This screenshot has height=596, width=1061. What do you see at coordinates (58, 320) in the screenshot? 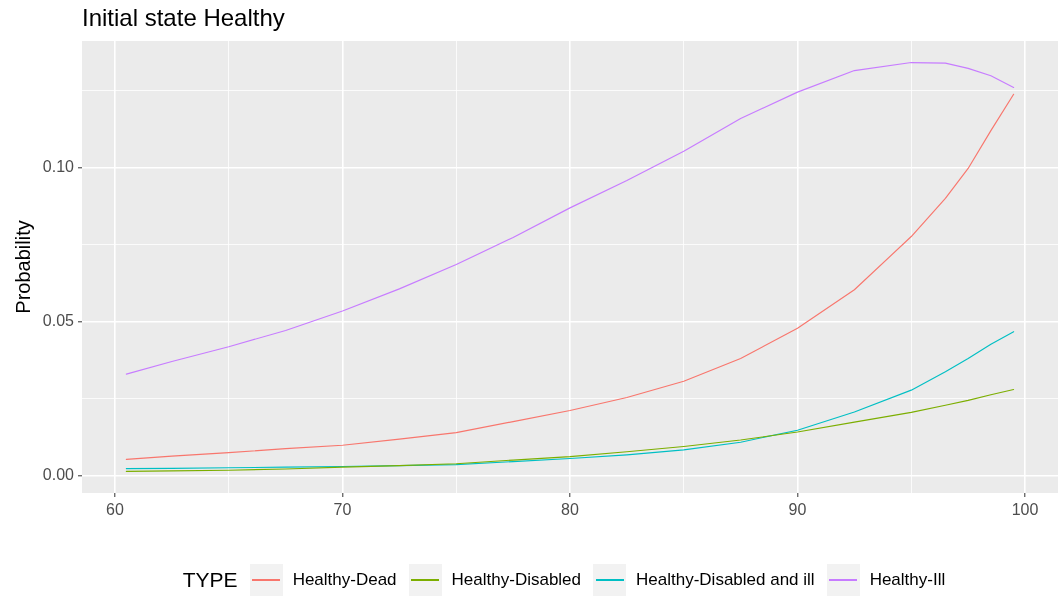
I see `y-tick-label: 0.05` at bounding box center [58, 320].